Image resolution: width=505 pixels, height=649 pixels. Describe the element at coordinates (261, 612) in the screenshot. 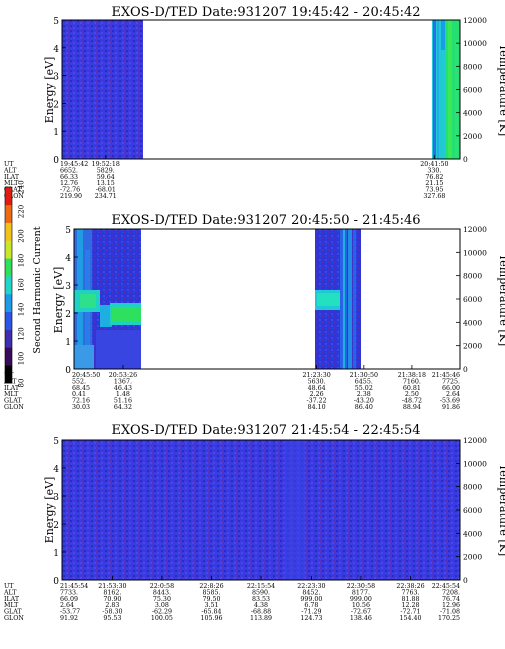

I see `table-cell: -68.88` at that location.